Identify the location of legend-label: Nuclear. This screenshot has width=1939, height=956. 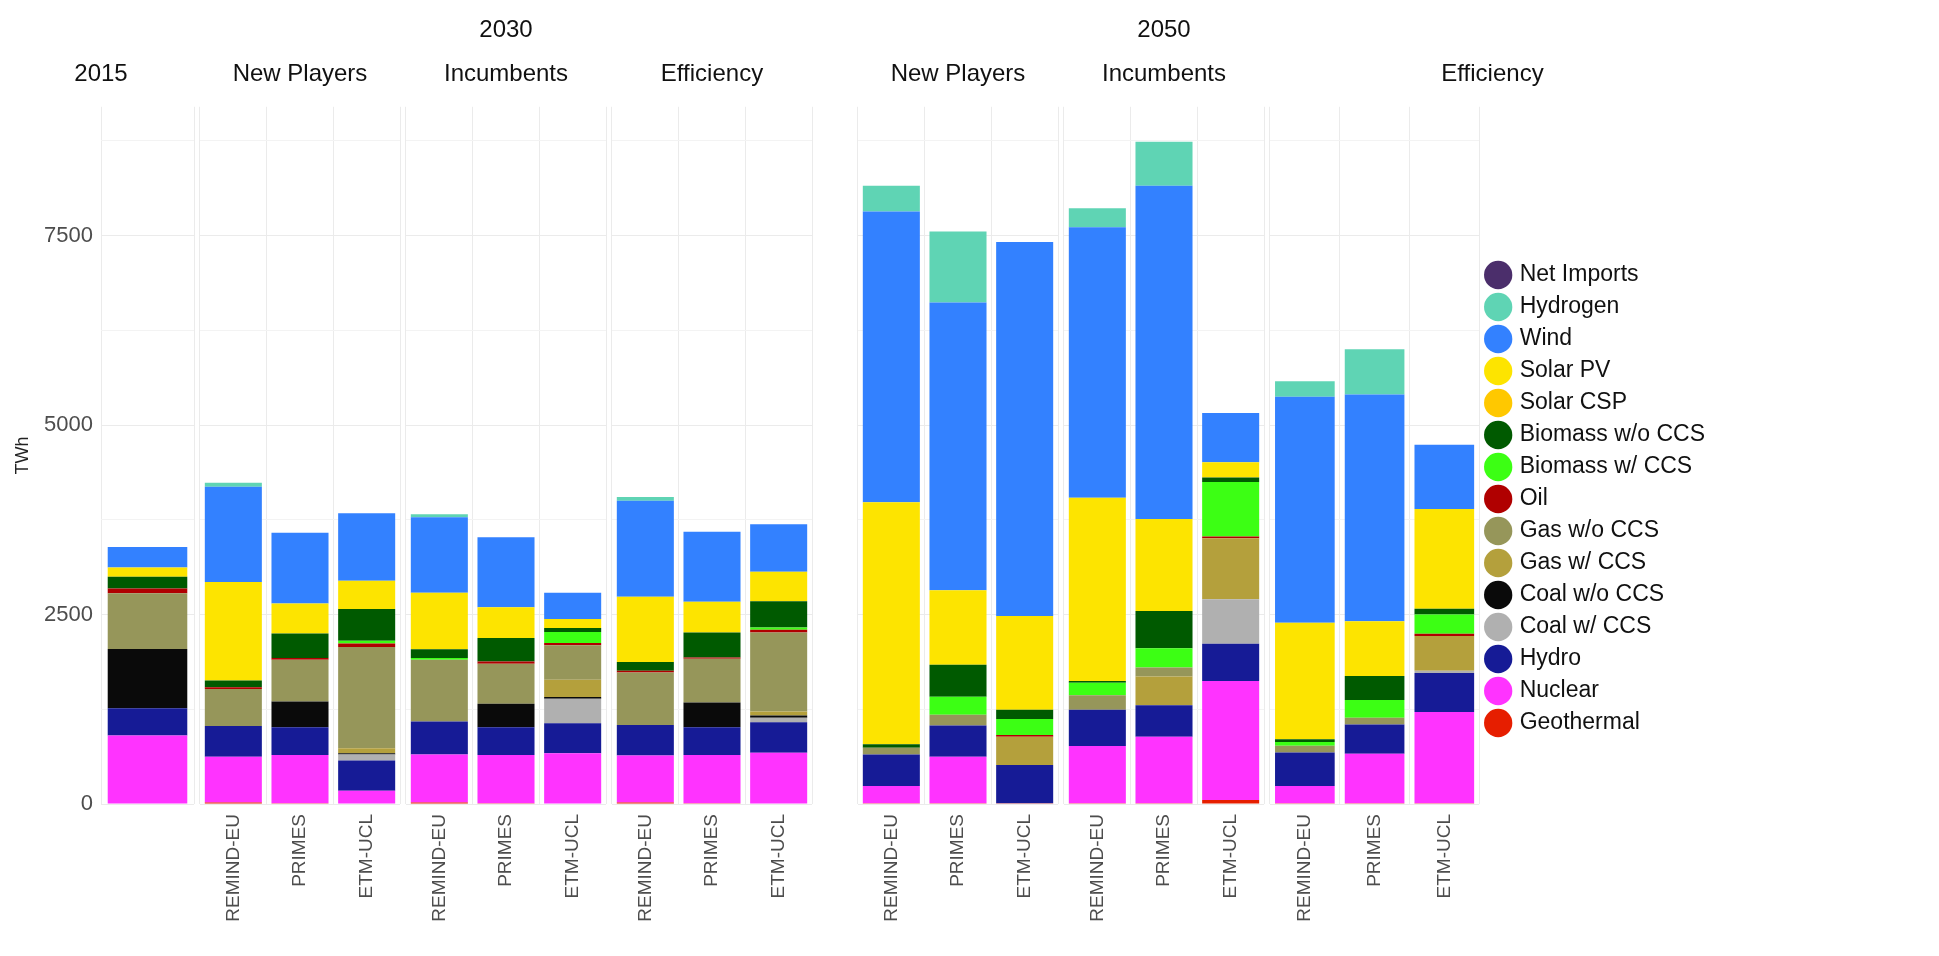
(1559, 689).